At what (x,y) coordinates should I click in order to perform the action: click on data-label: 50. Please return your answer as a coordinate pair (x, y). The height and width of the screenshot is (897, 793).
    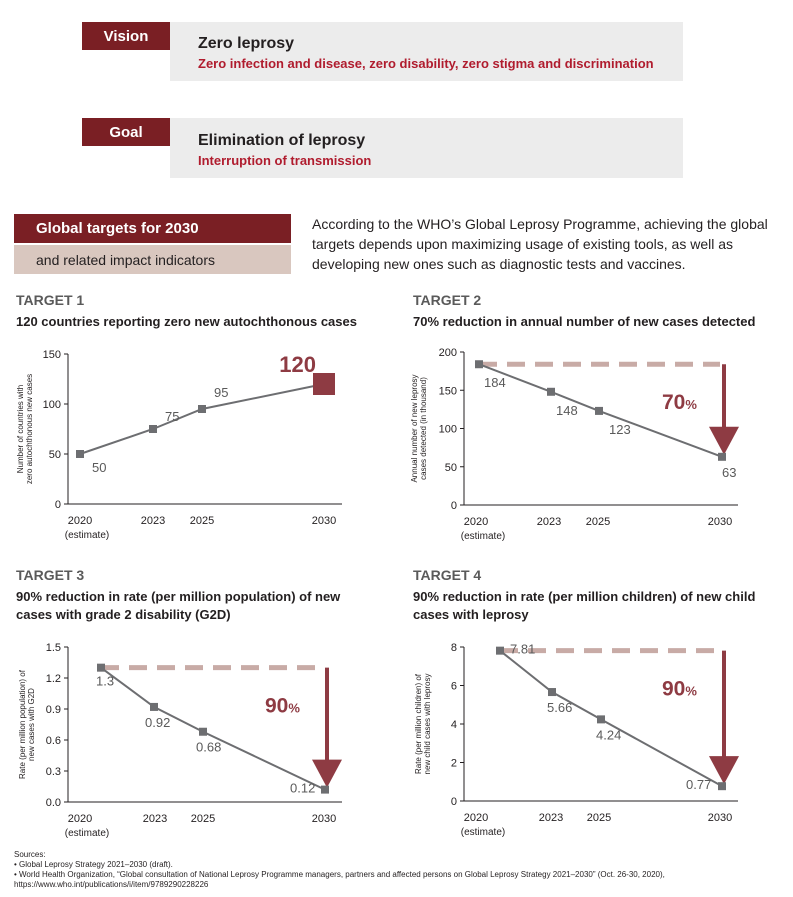
    Looking at the image, I should click on (99, 467).